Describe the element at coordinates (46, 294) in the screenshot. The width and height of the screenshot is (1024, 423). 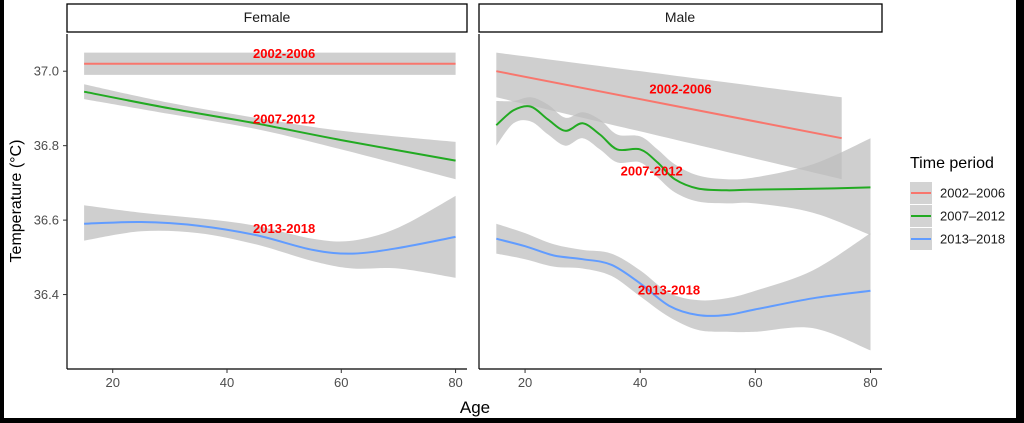
I see `y-tick-label-0: 36.4` at that location.